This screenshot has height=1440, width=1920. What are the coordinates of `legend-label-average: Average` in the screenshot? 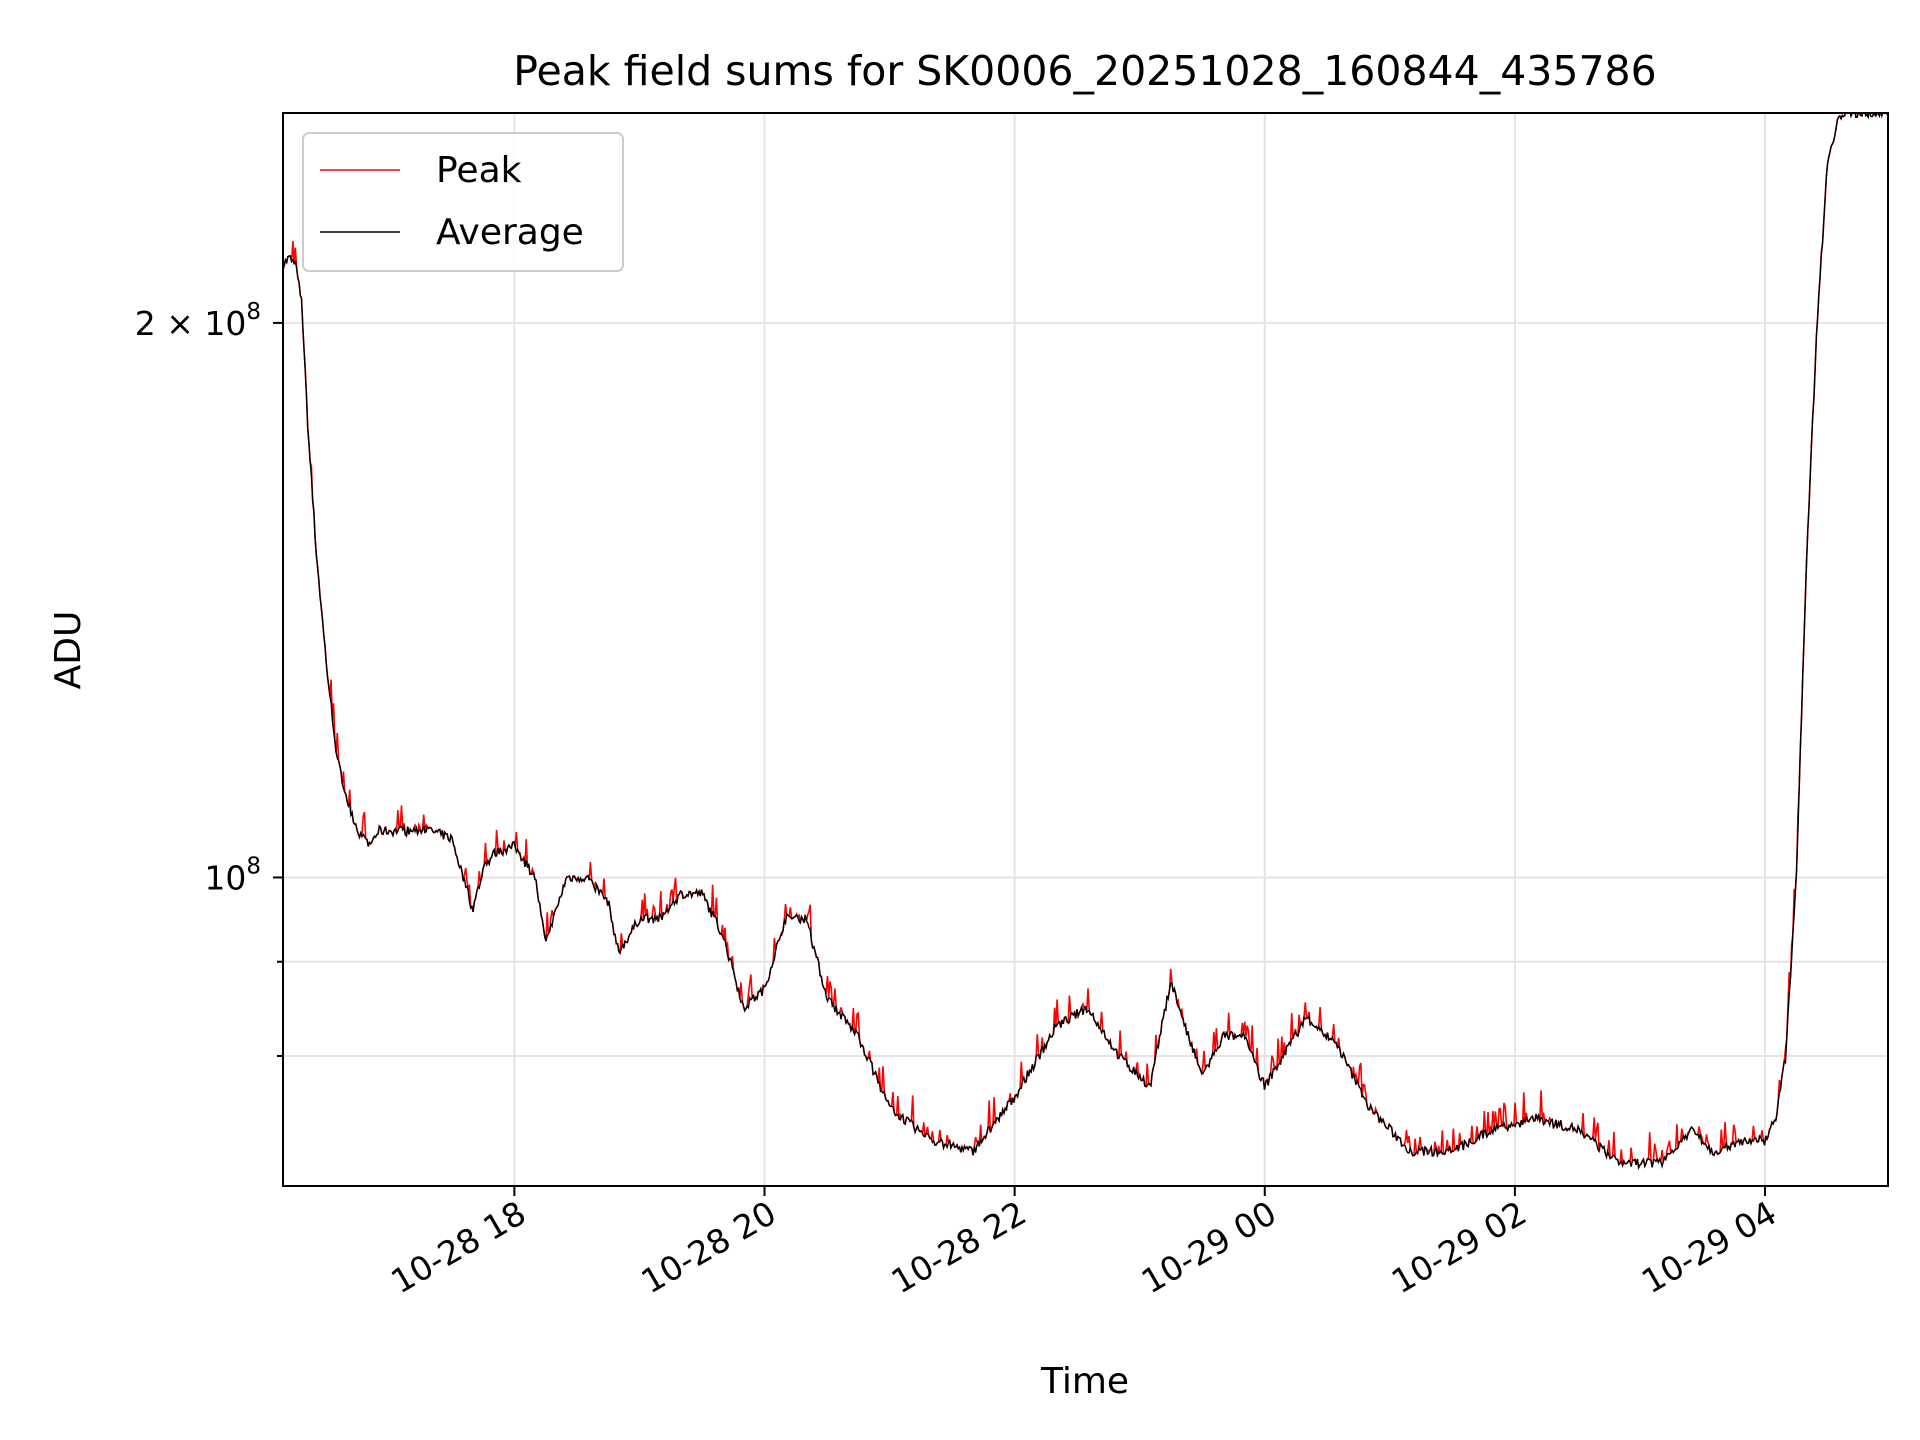 It's located at (510, 232).